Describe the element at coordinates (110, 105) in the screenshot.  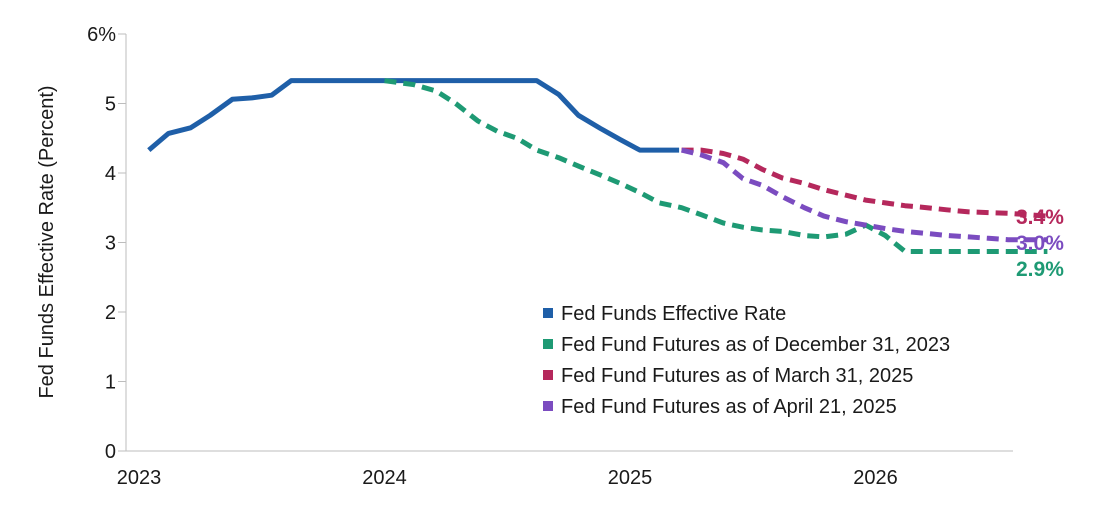
I see `y-tick-label: 5` at that location.